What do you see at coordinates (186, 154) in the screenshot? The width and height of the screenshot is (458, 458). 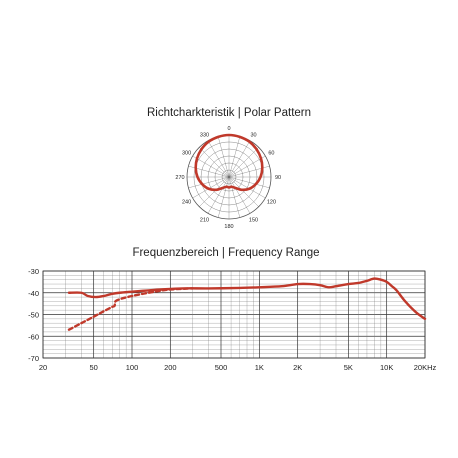 I see `polar-angle-label: 300` at bounding box center [186, 154].